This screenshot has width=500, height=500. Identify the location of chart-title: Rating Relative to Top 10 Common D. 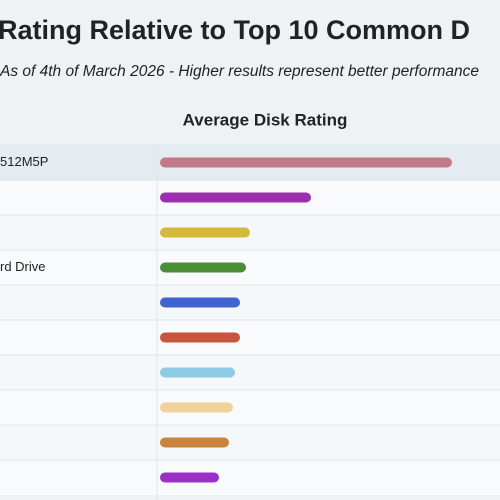
(235, 30).